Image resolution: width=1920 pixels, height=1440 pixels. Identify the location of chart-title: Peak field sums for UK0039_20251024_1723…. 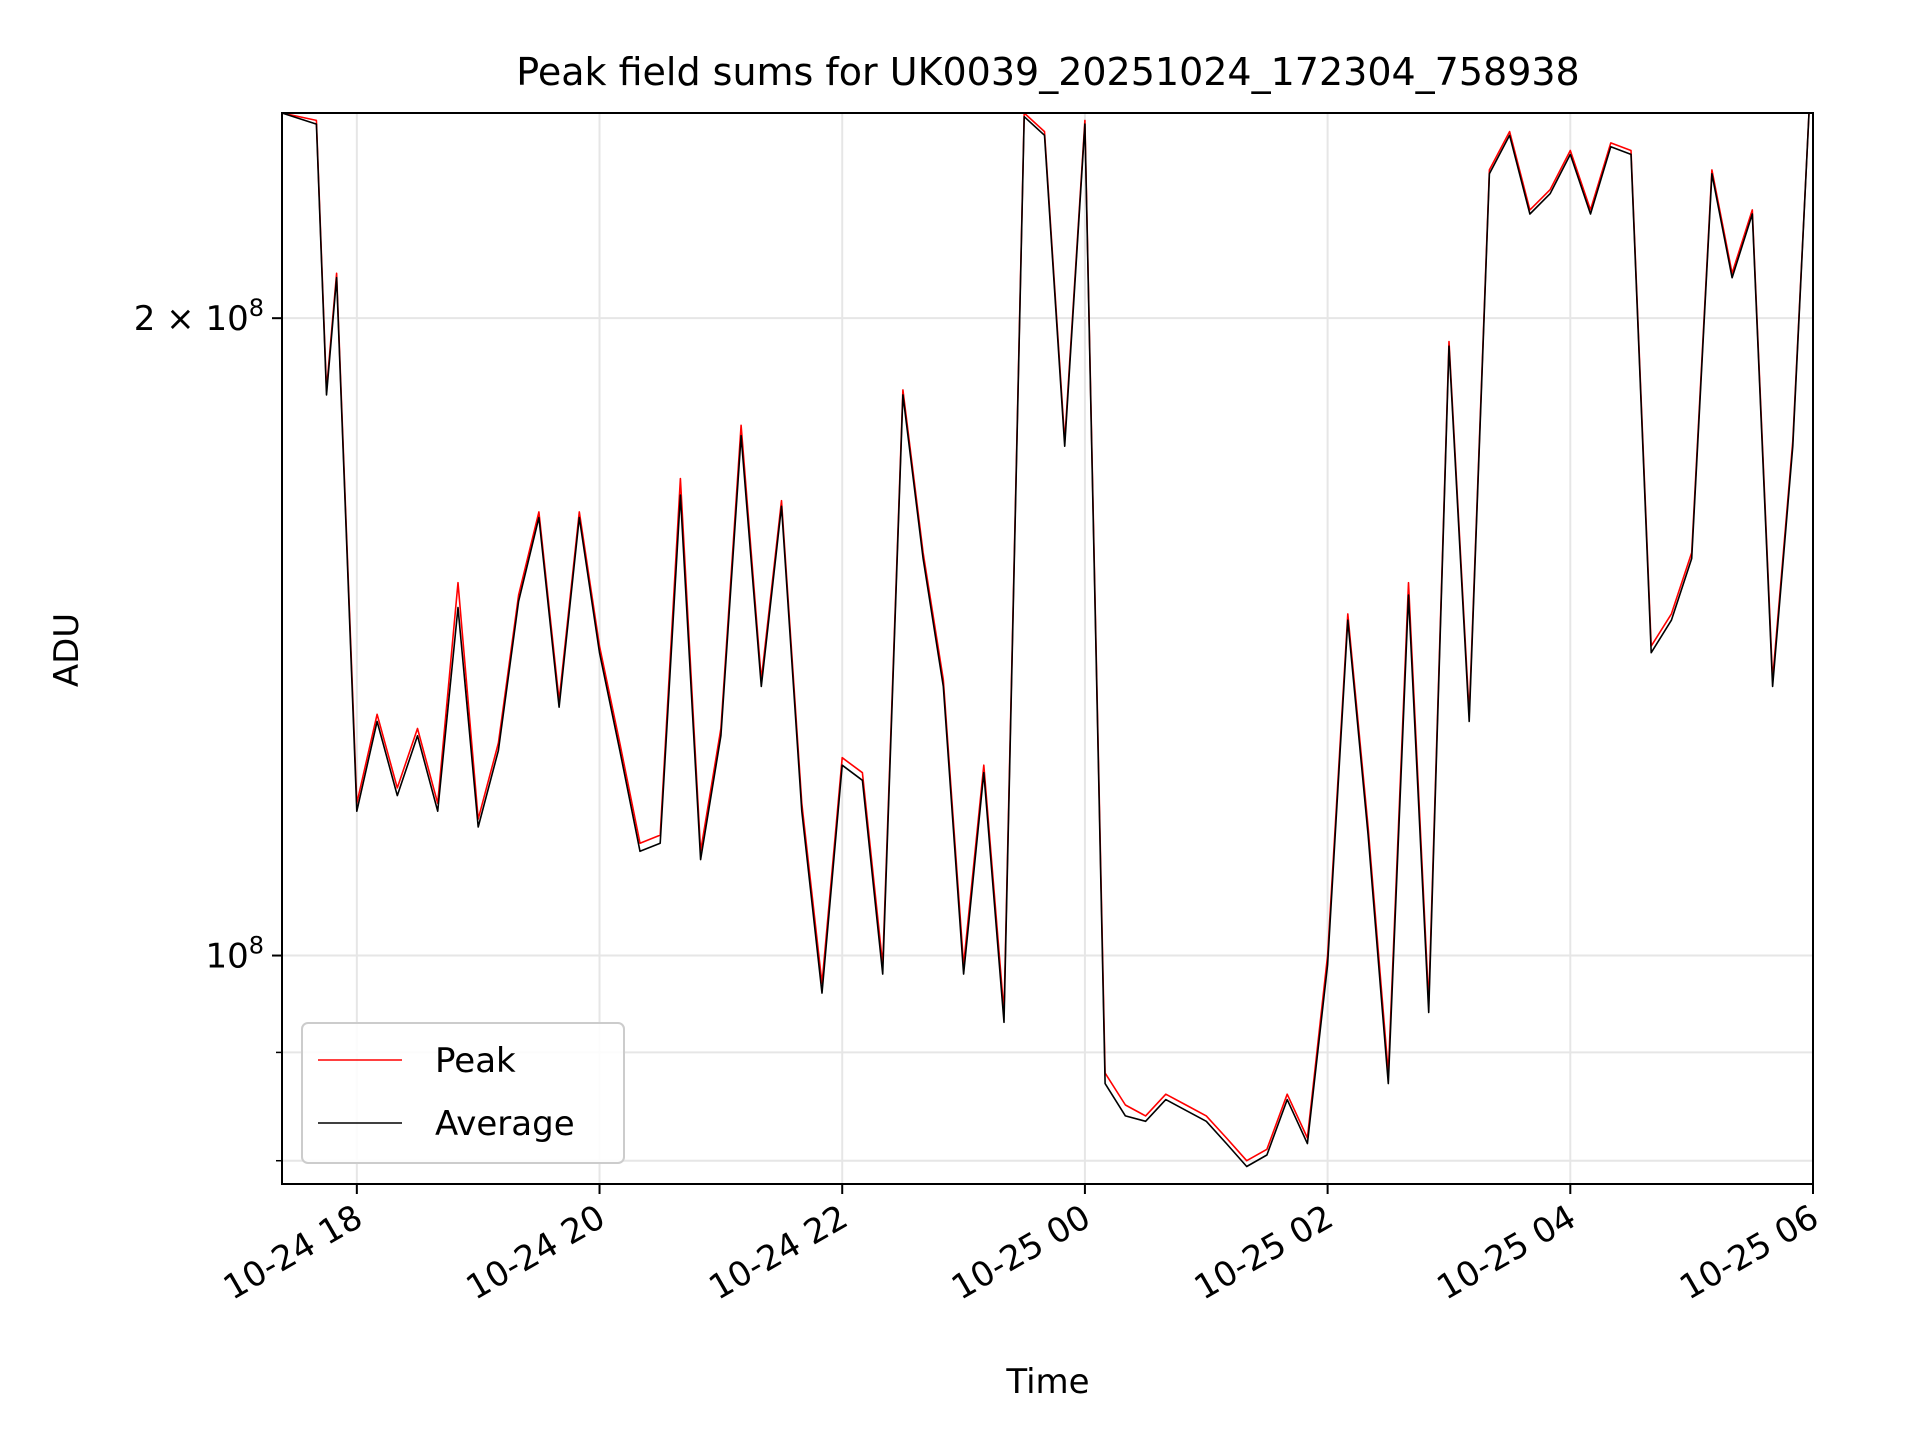
(1047, 72).